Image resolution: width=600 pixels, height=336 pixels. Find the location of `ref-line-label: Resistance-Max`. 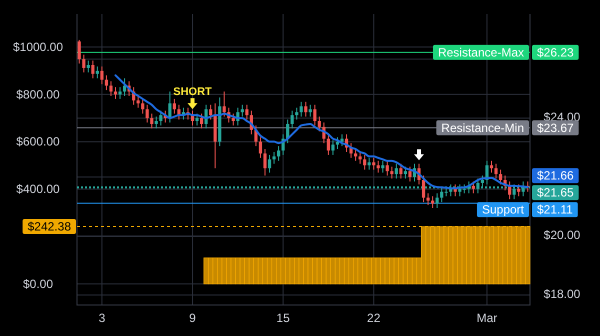

ref-line-label: Resistance-Max is located at coordinates (481, 52).